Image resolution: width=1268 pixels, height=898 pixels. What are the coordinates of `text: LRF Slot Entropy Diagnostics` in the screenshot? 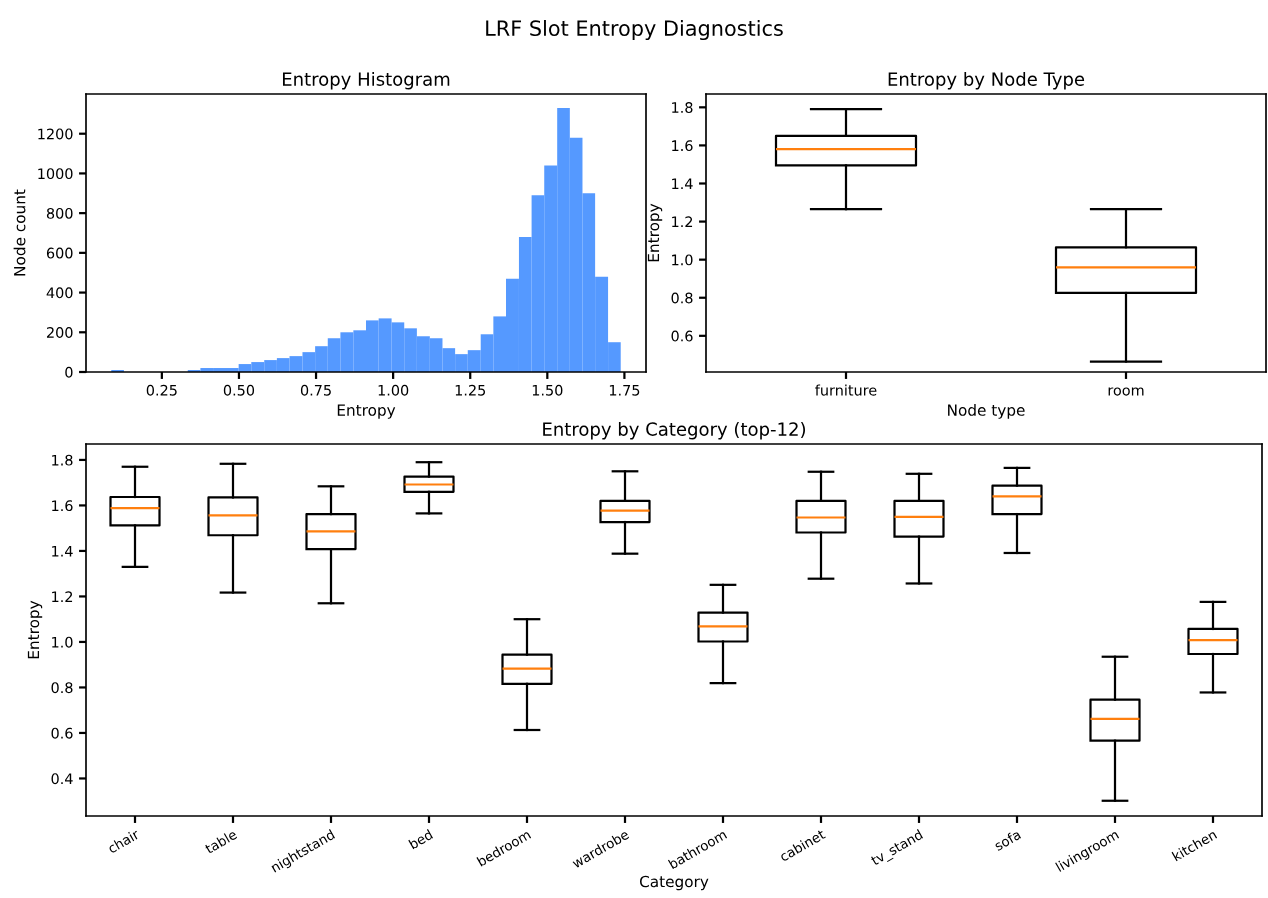 It's located at (634, 30).